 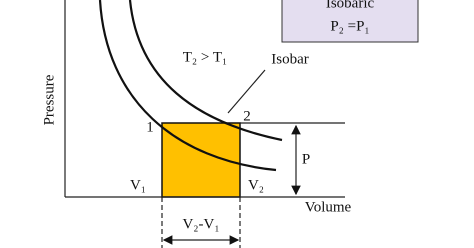 I want to click on box-title: Isobaric, so click(x=350, y=5).